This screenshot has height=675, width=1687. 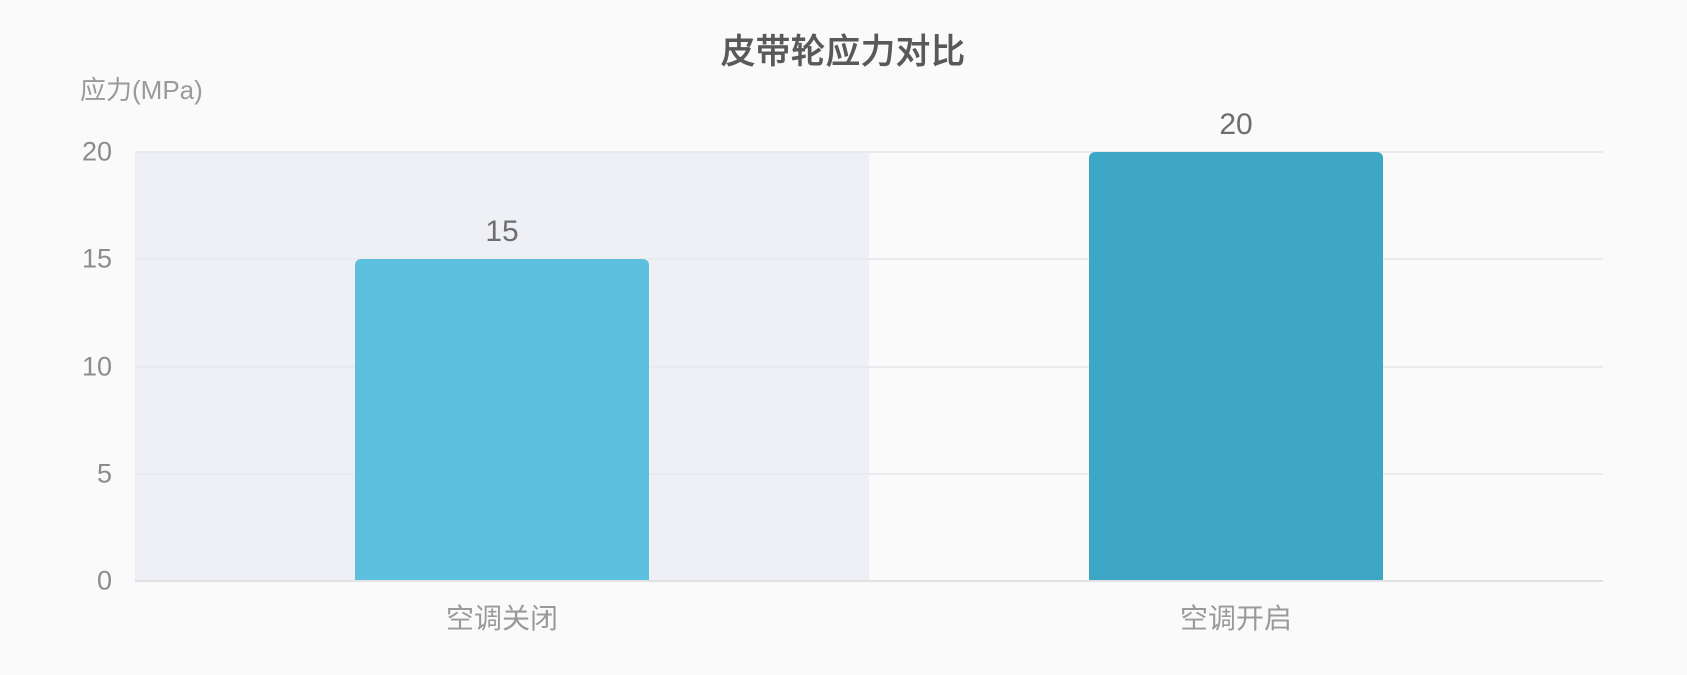 What do you see at coordinates (843, 52) in the screenshot?
I see `chart-title: 皮带轮应力对比` at bounding box center [843, 52].